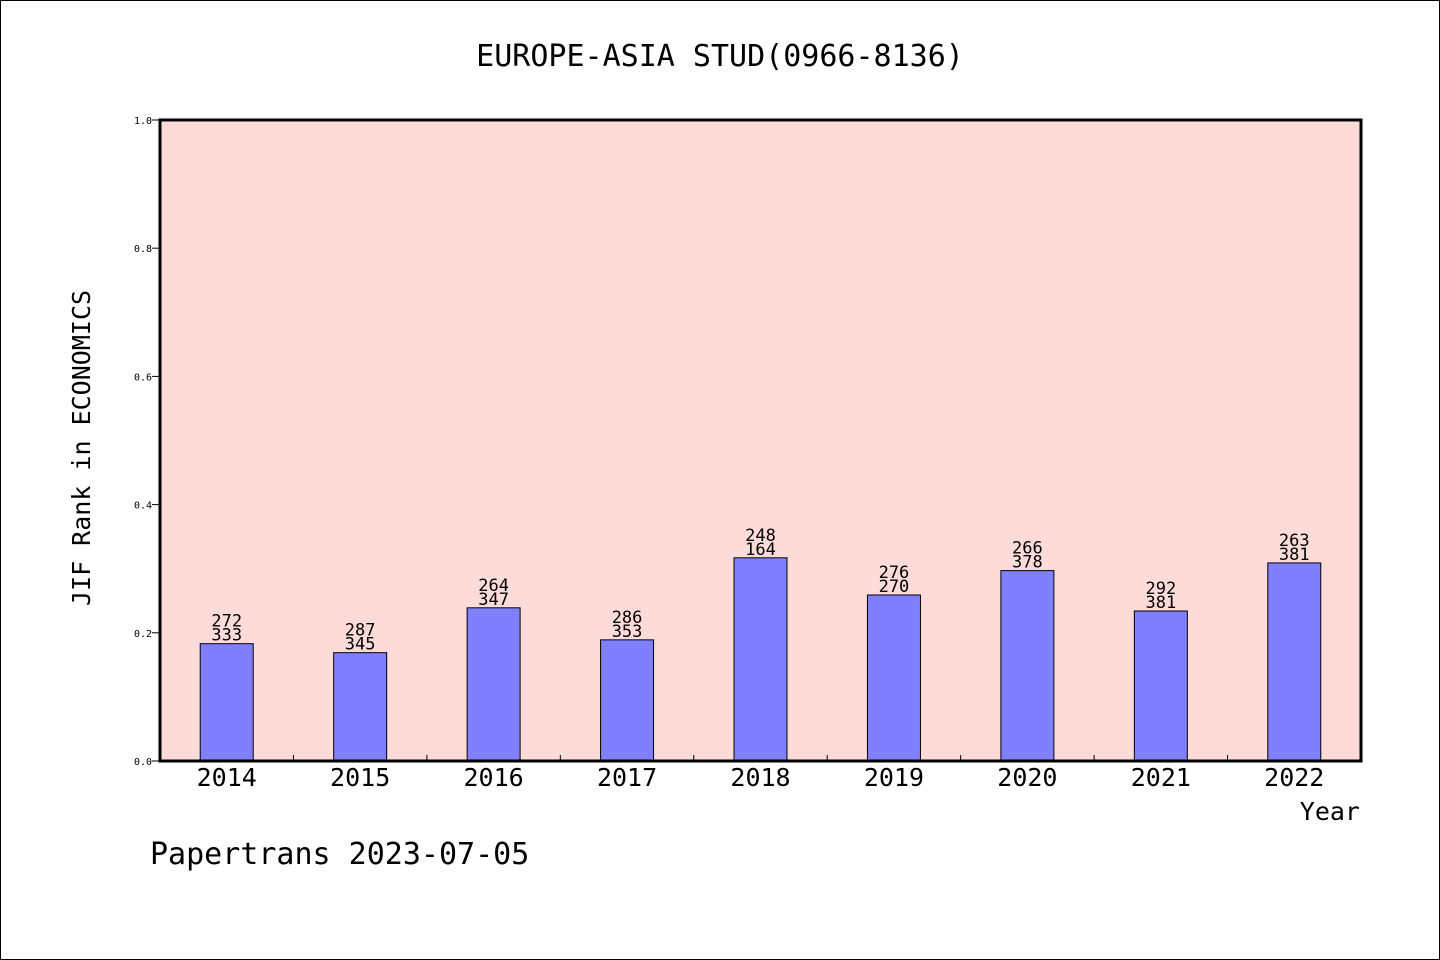  I want to click on footer-text: Papertrans 2023-07-05, so click(339, 854).